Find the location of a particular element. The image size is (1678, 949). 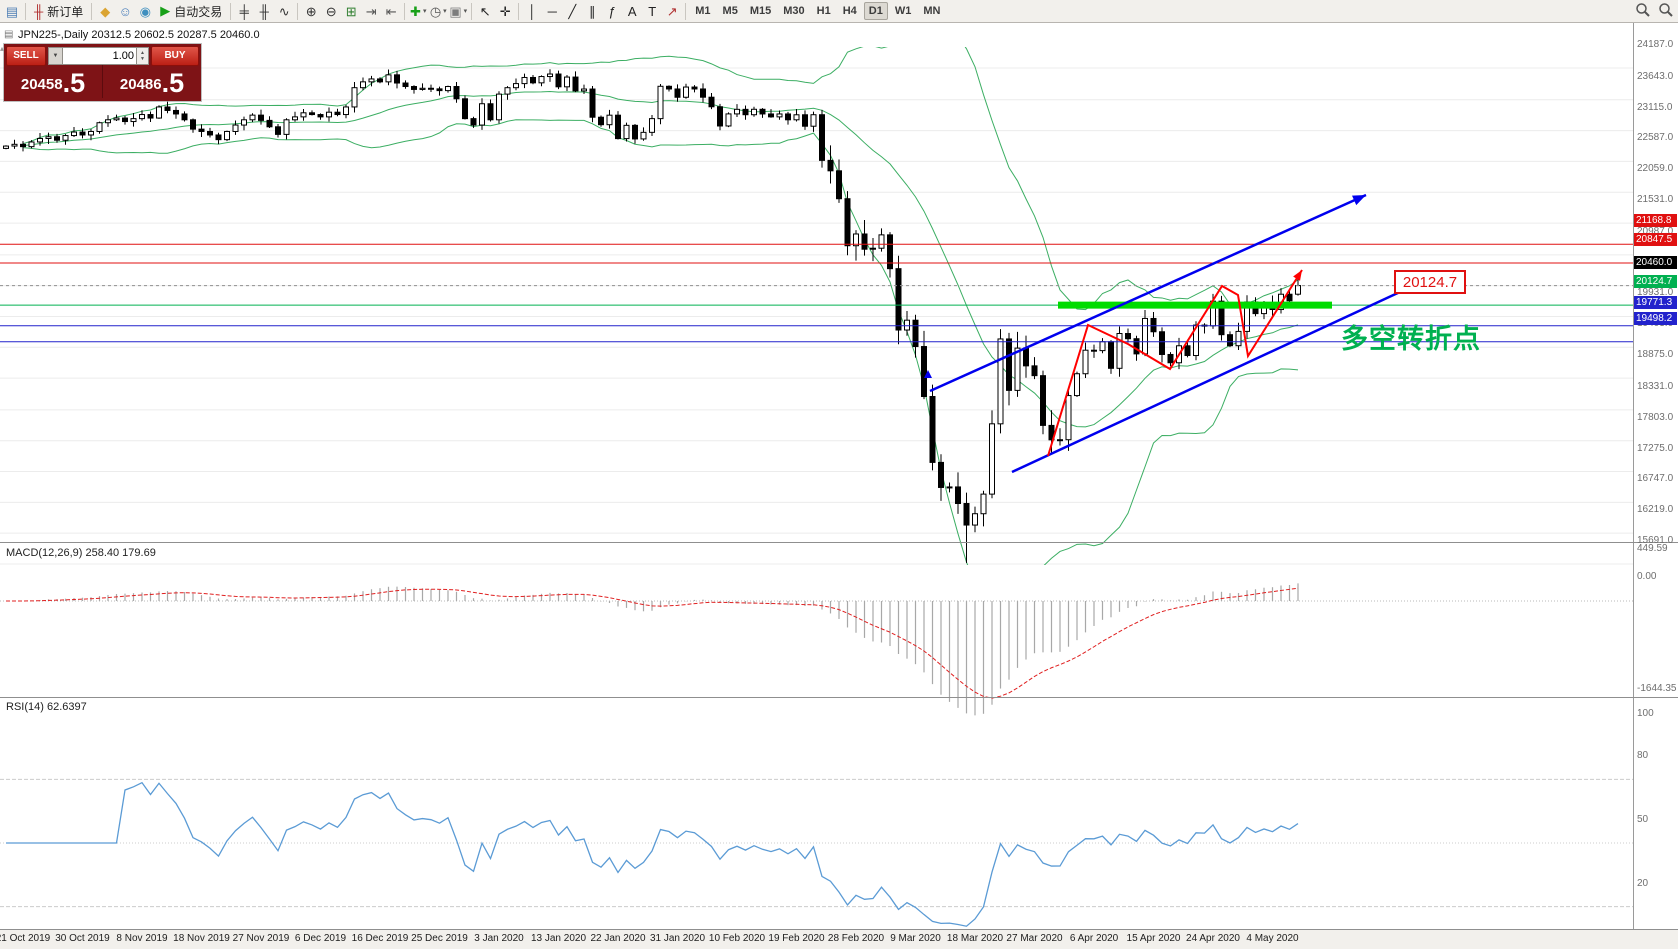

indicators-icon-glyph: ✚ is located at coordinates (415, 11).